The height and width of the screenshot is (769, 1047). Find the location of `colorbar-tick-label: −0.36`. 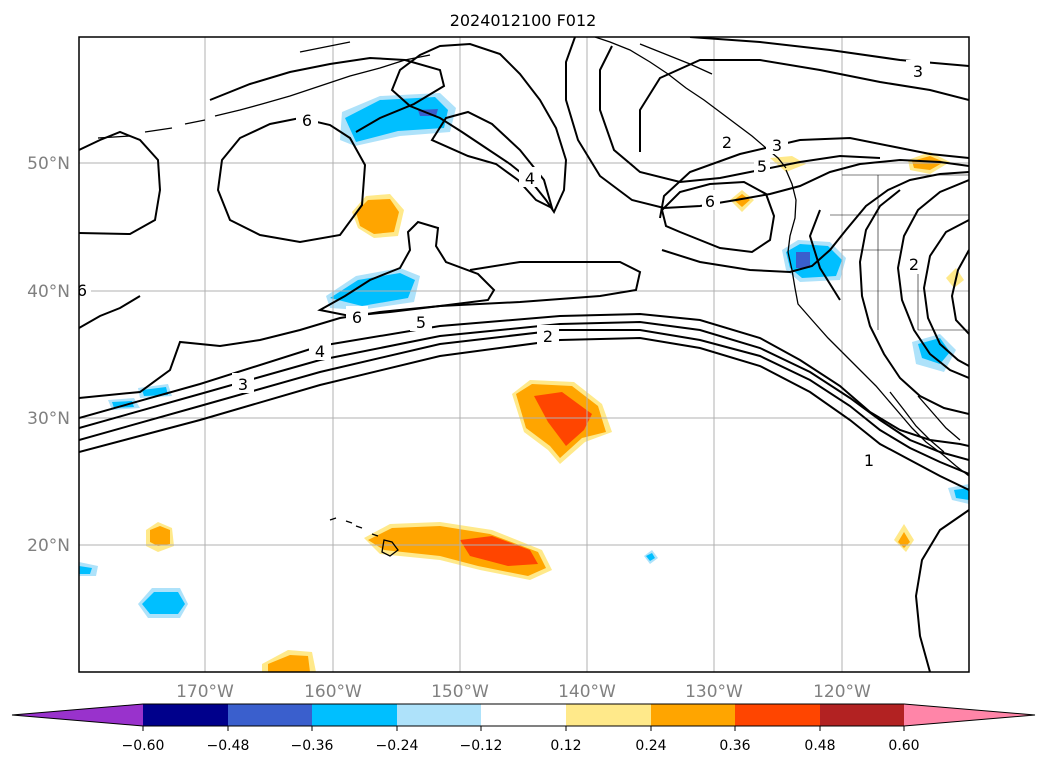

colorbar-tick-label: −0.36 is located at coordinates (312, 746).